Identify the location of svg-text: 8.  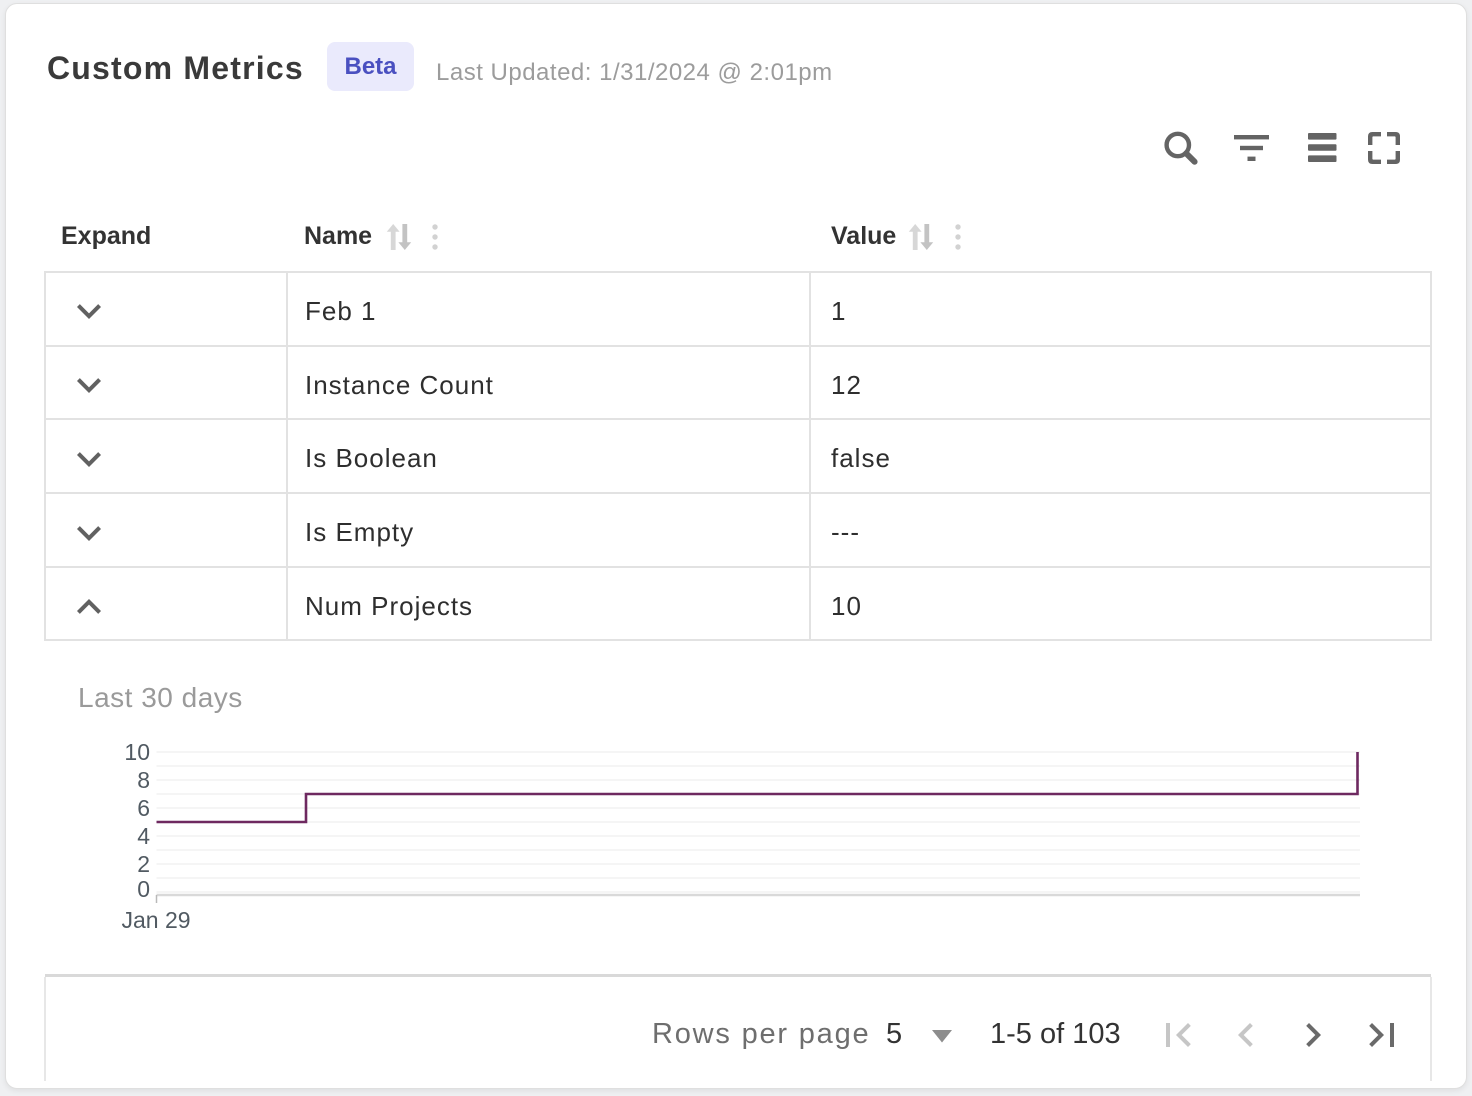
(143, 780).